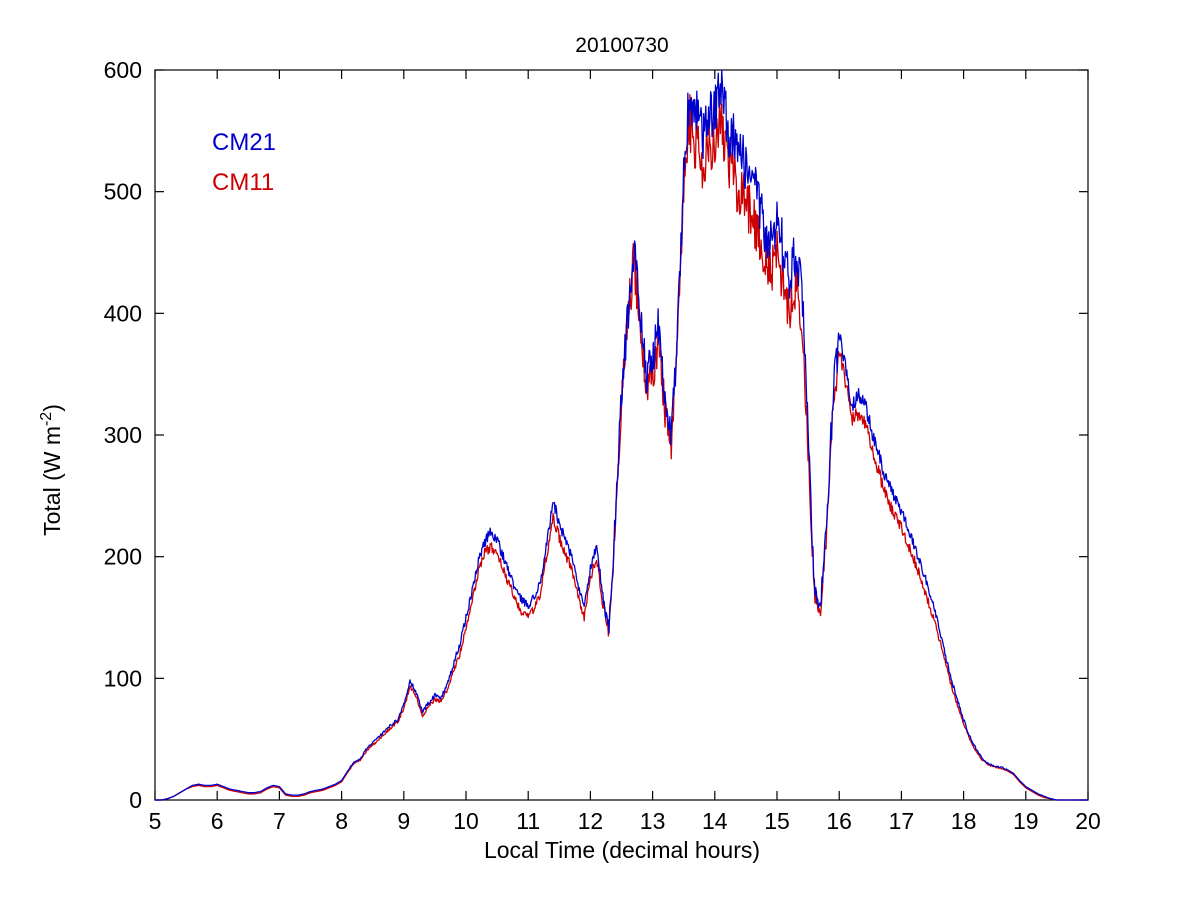 This screenshot has width=1200, height=900. I want to click on y-tick-label: 200, so click(123, 557).